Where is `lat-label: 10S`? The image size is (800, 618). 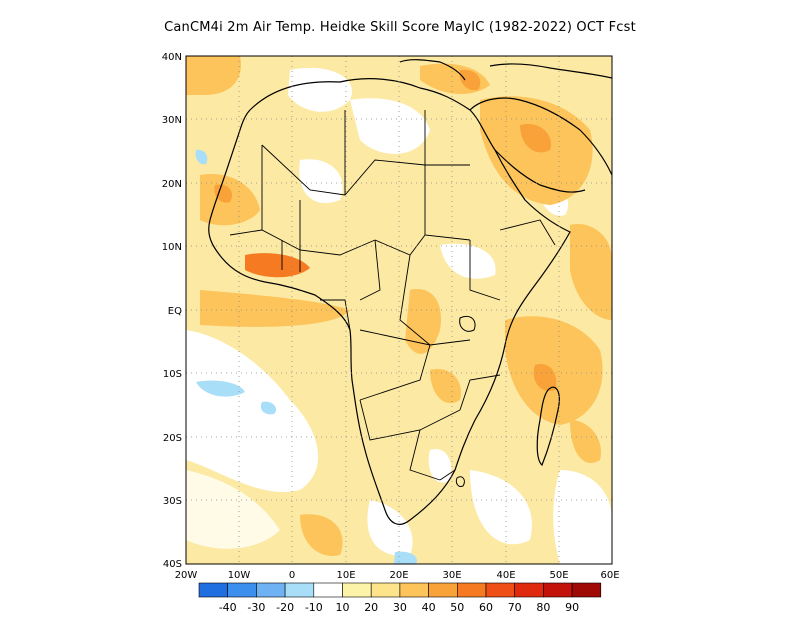 lat-label: 10S is located at coordinates (172, 374).